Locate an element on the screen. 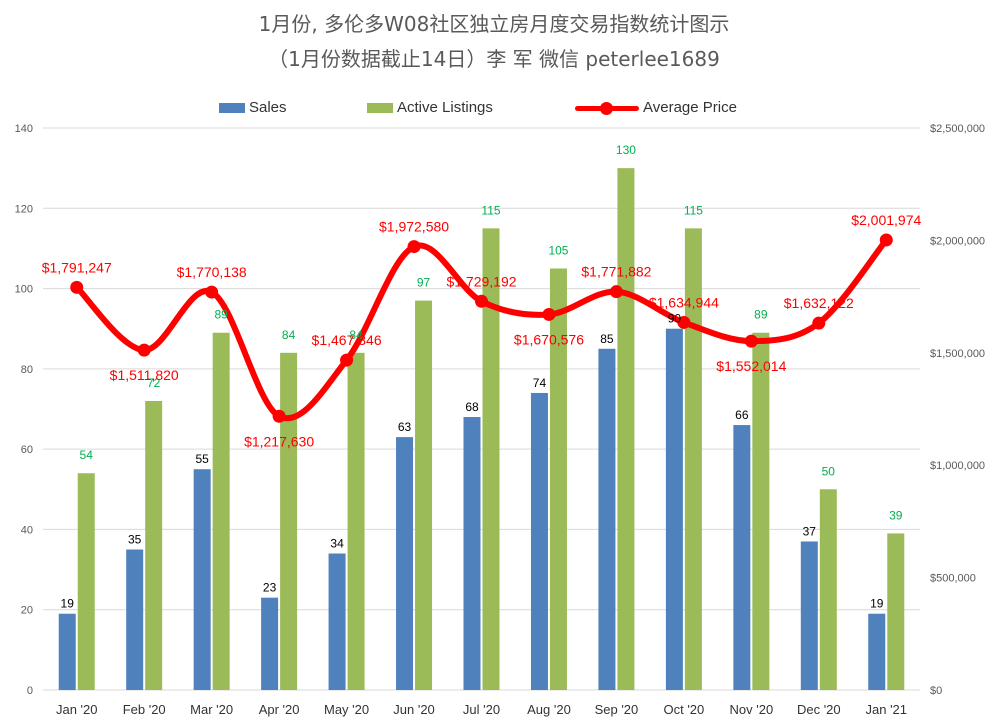 The image size is (988, 721). legend-listings: Active Listings is located at coordinates (430, 107).